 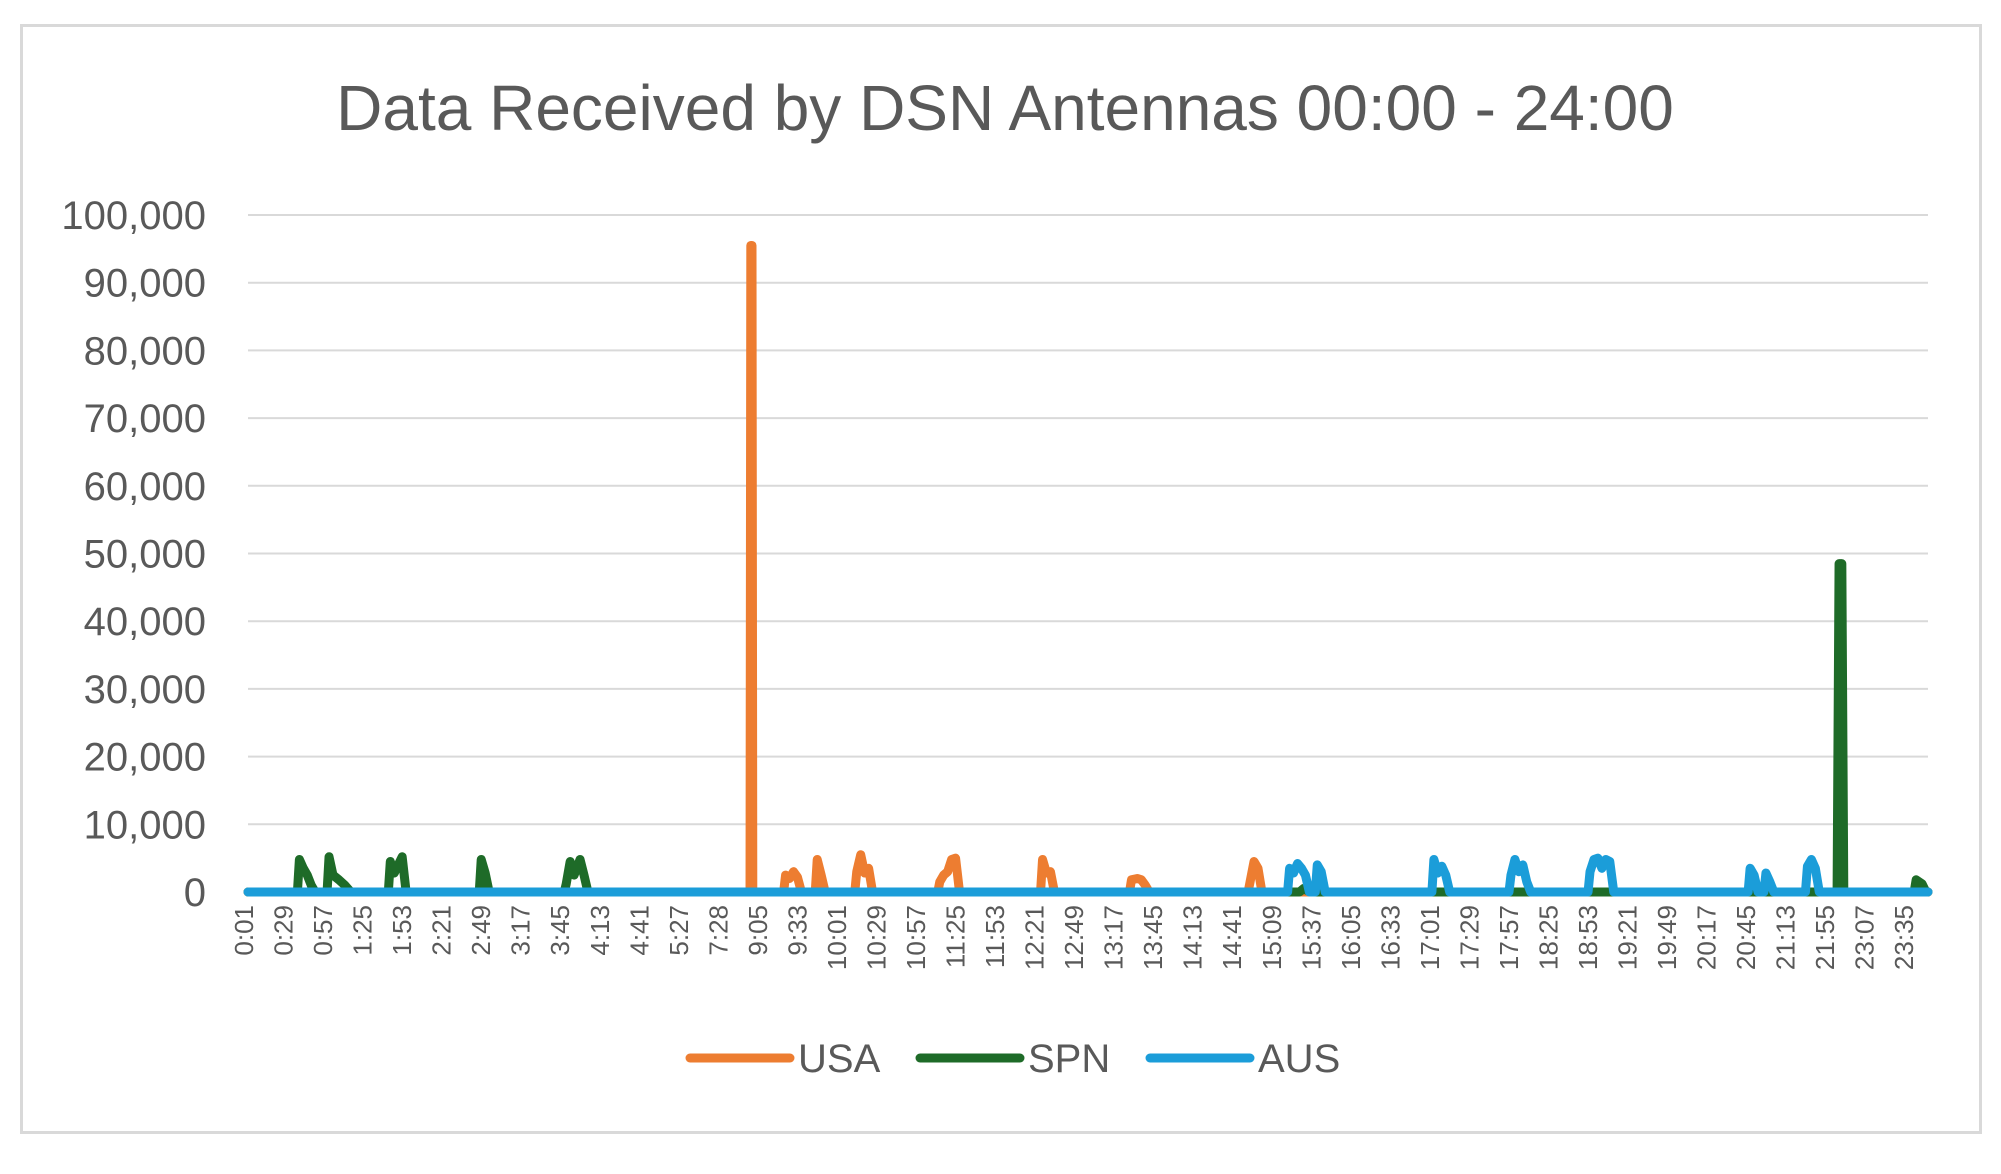 What do you see at coordinates (145, 419) in the screenshot?
I see `y-tick-label: 70,000` at bounding box center [145, 419].